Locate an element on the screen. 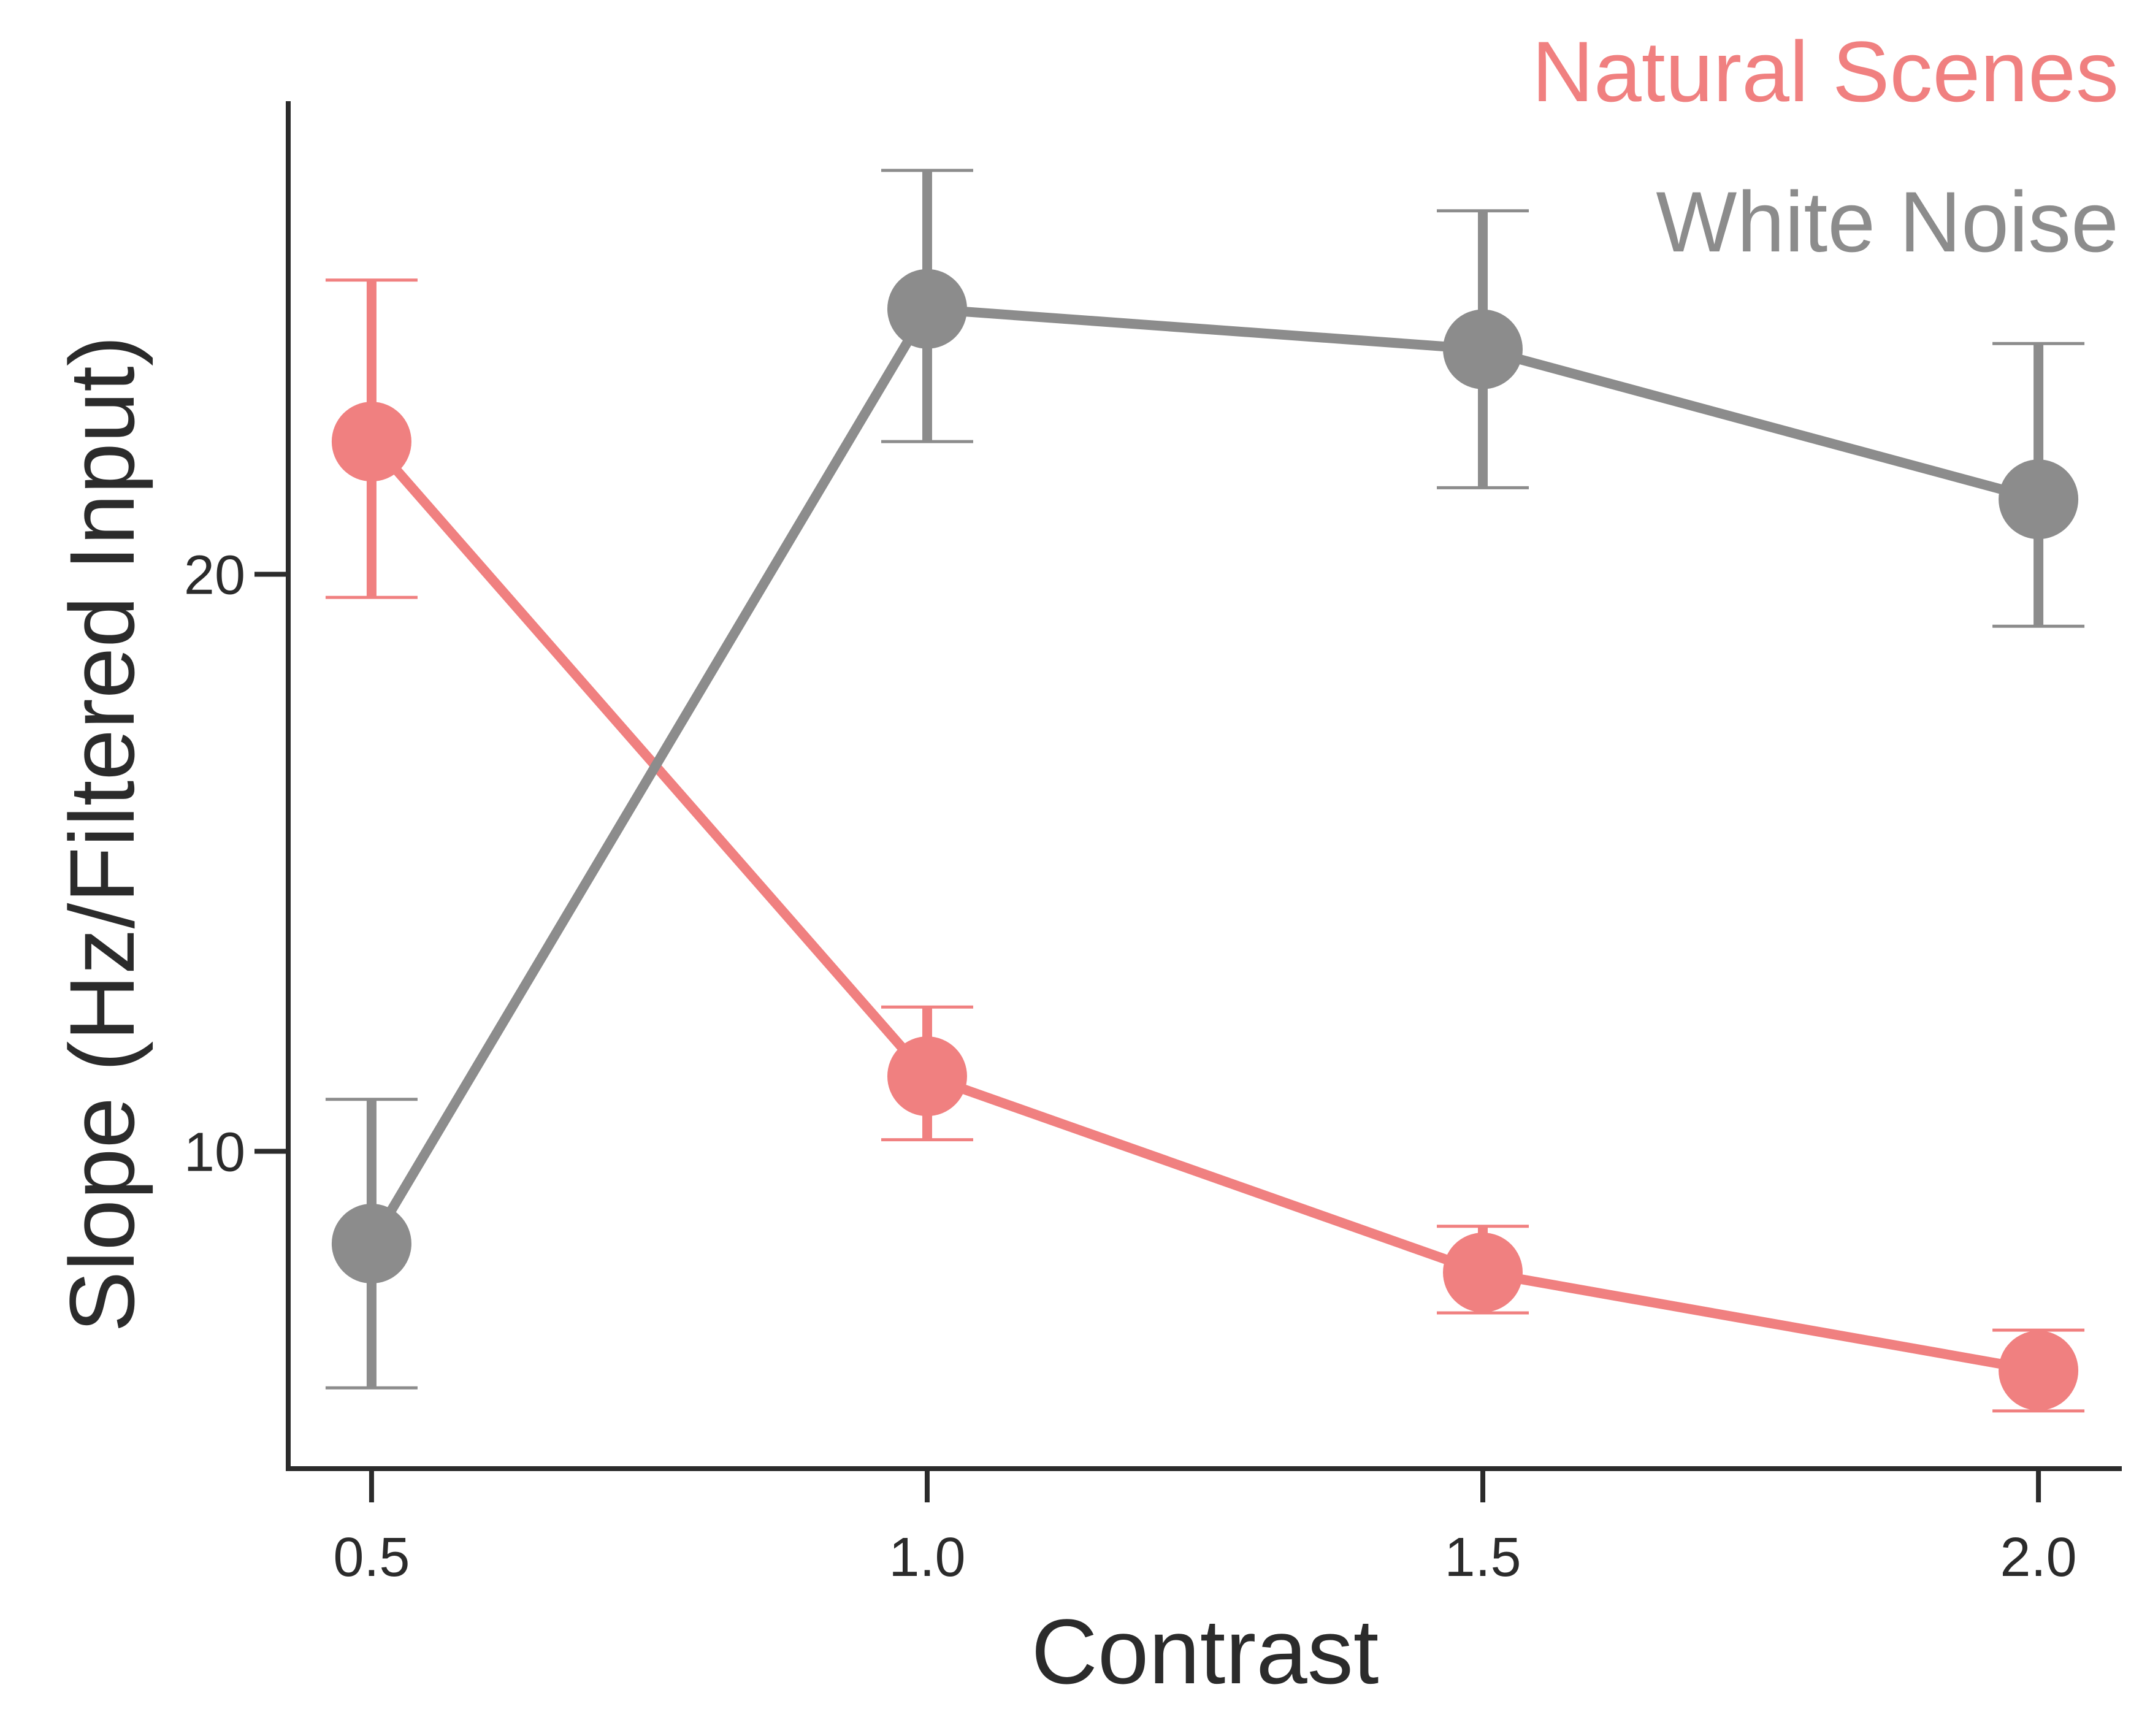 This screenshot has width=2150, height=1736. y-ticks: 10 20 is located at coordinates (236, 864).